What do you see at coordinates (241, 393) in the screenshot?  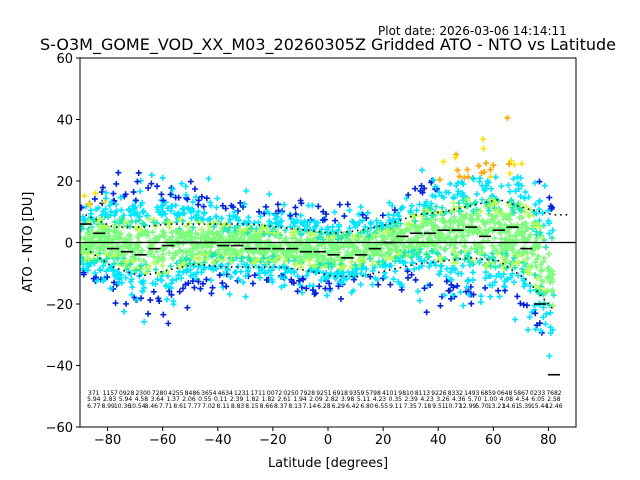 I see `bin-stat-counts: 1231` at bounding box center [241, 393].